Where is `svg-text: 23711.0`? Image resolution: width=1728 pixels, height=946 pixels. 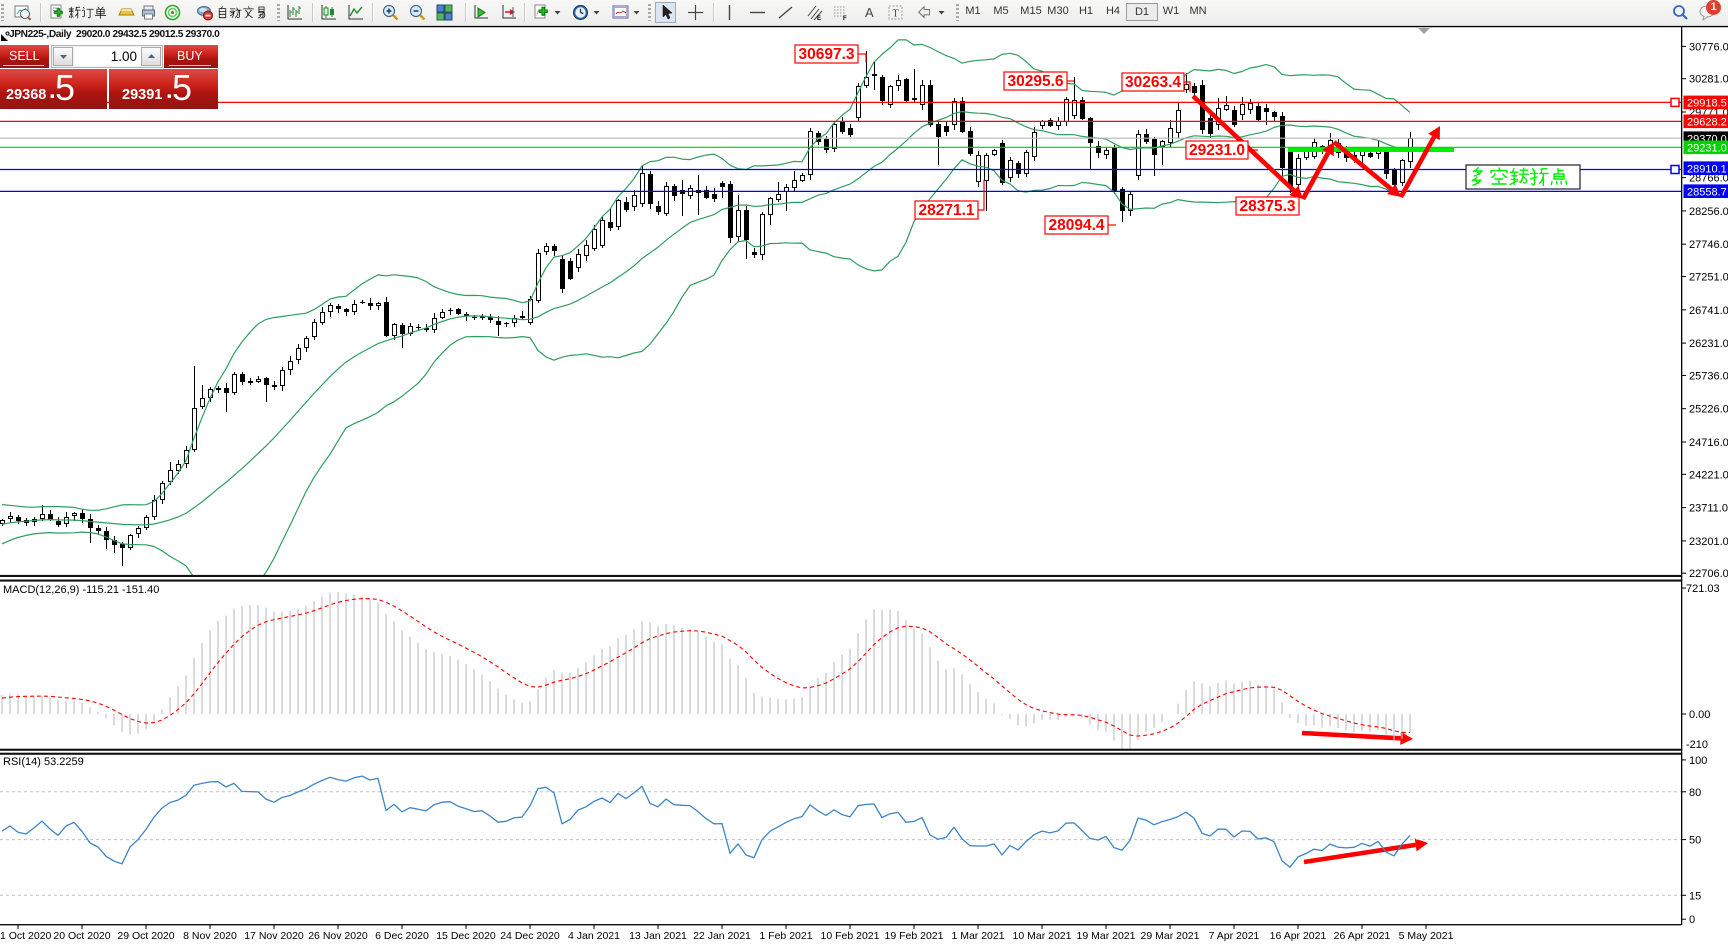
svg-text: 23711.0 is located at coordinates (1708, 509).